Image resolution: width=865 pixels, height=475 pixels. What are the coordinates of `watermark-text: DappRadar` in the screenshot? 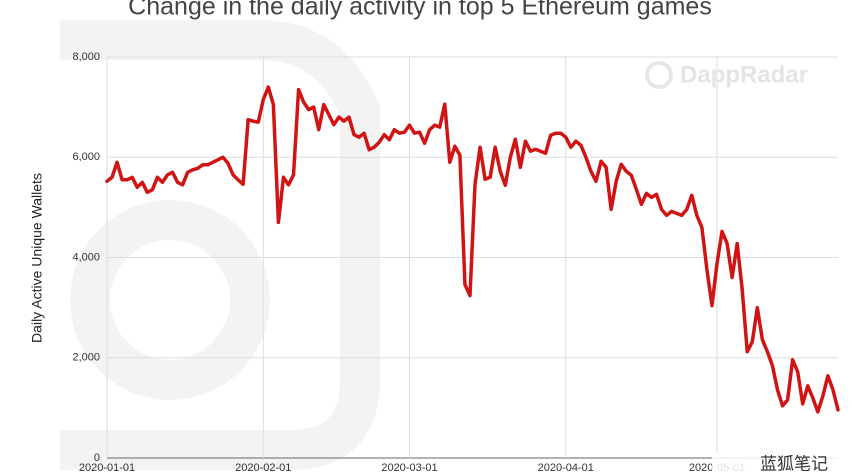 It's located at (744, 74).